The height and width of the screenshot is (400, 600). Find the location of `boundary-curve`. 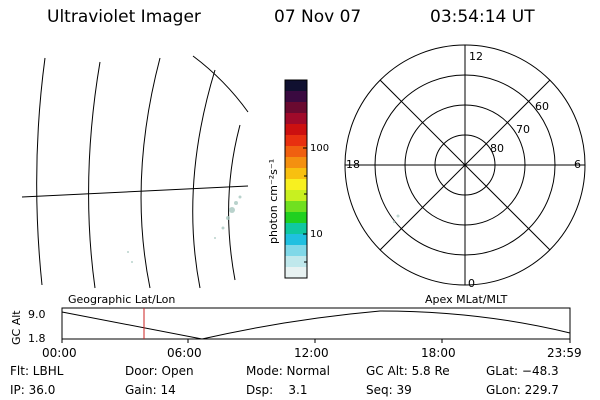

boundary-curve is located at coordinates (220, 84).